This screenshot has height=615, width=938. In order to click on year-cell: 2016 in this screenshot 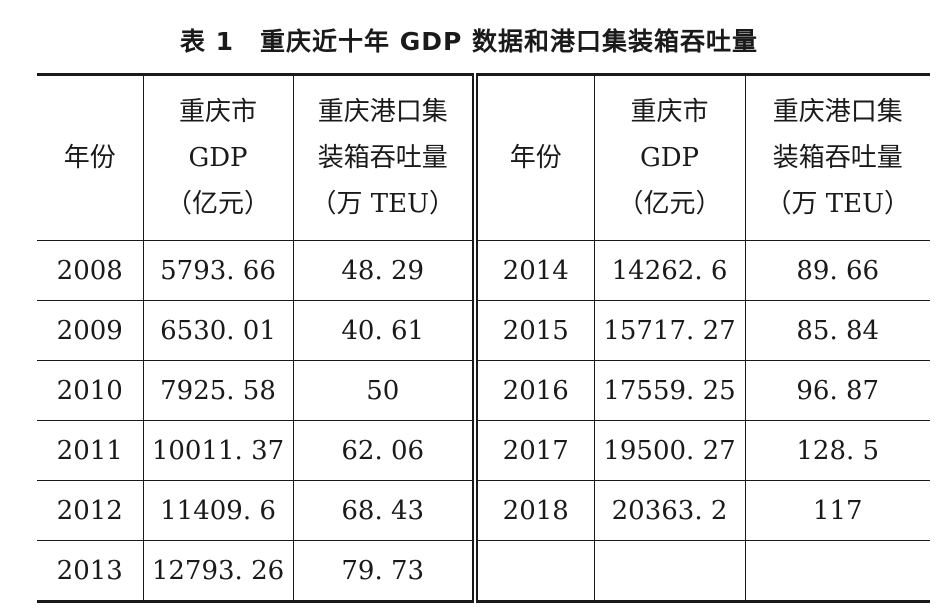, I will do `click(533, 390)`.